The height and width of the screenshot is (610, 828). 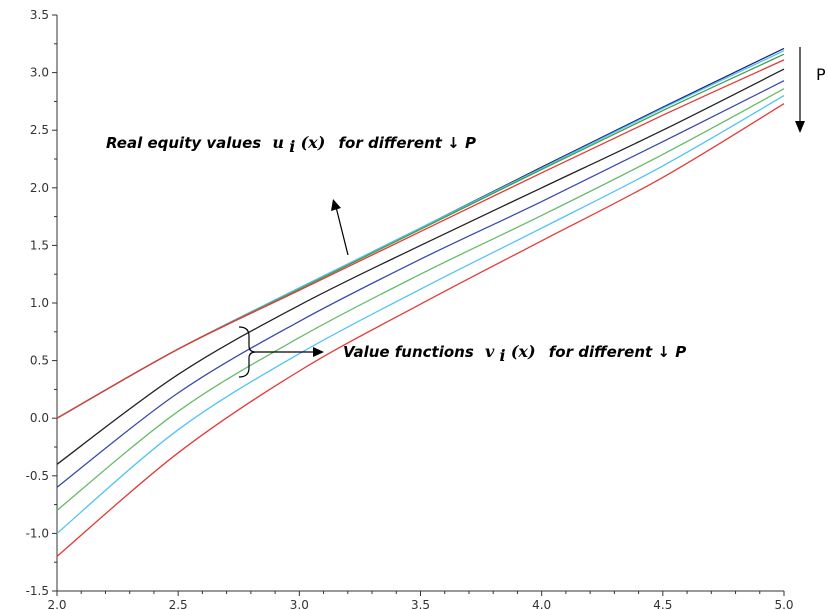 What do you see at coordinates (617, 352) in the screenshot?
I see `value-functions-suffix: for different ↓ P` at bounding box center [617, 352].